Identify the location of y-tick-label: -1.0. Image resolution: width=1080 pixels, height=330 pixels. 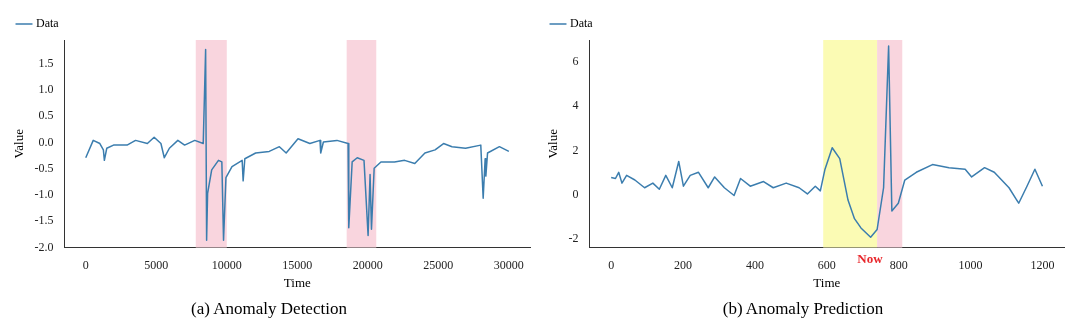
(44, 194).